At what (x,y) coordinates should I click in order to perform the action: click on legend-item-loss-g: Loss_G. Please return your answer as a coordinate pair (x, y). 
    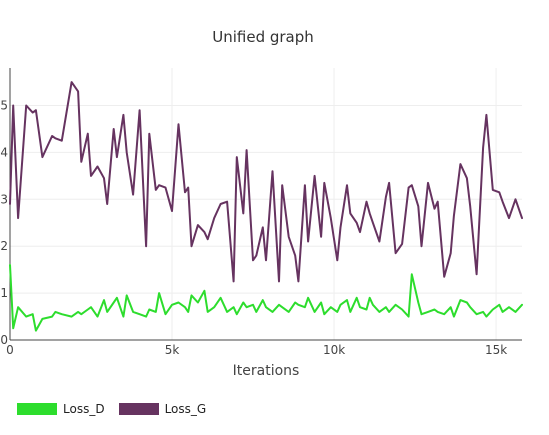
    Looking at the image, I should click on (162, 409).